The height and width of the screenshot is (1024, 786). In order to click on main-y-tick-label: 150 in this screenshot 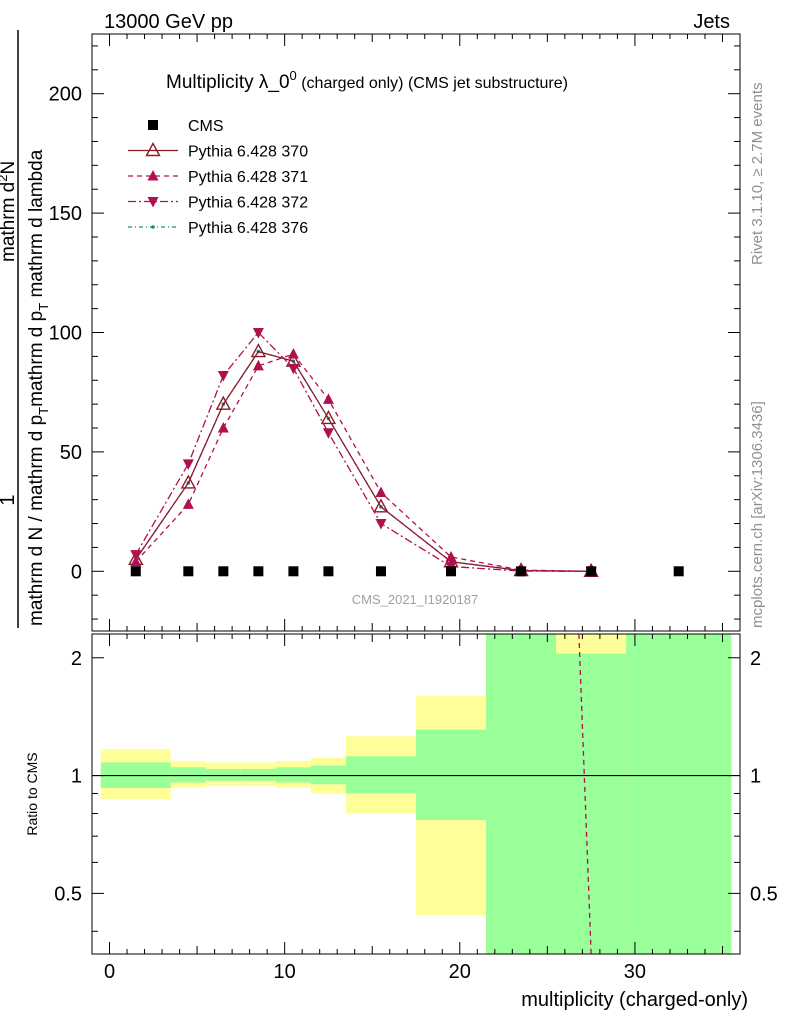, I will do `click(65, 214)`.